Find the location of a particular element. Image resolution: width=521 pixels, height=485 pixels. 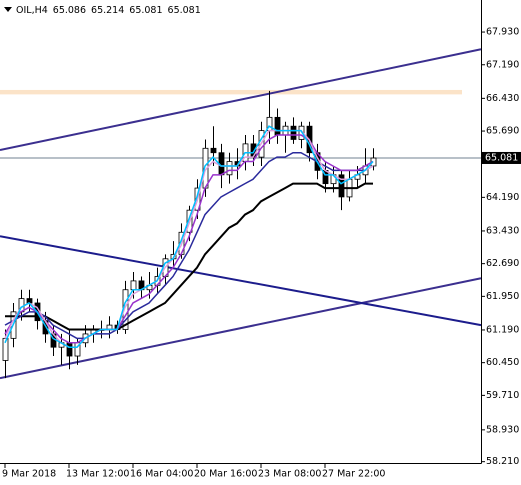

x-tick-label: 20 Mar 16:00 is located at coordinates (225, 474).